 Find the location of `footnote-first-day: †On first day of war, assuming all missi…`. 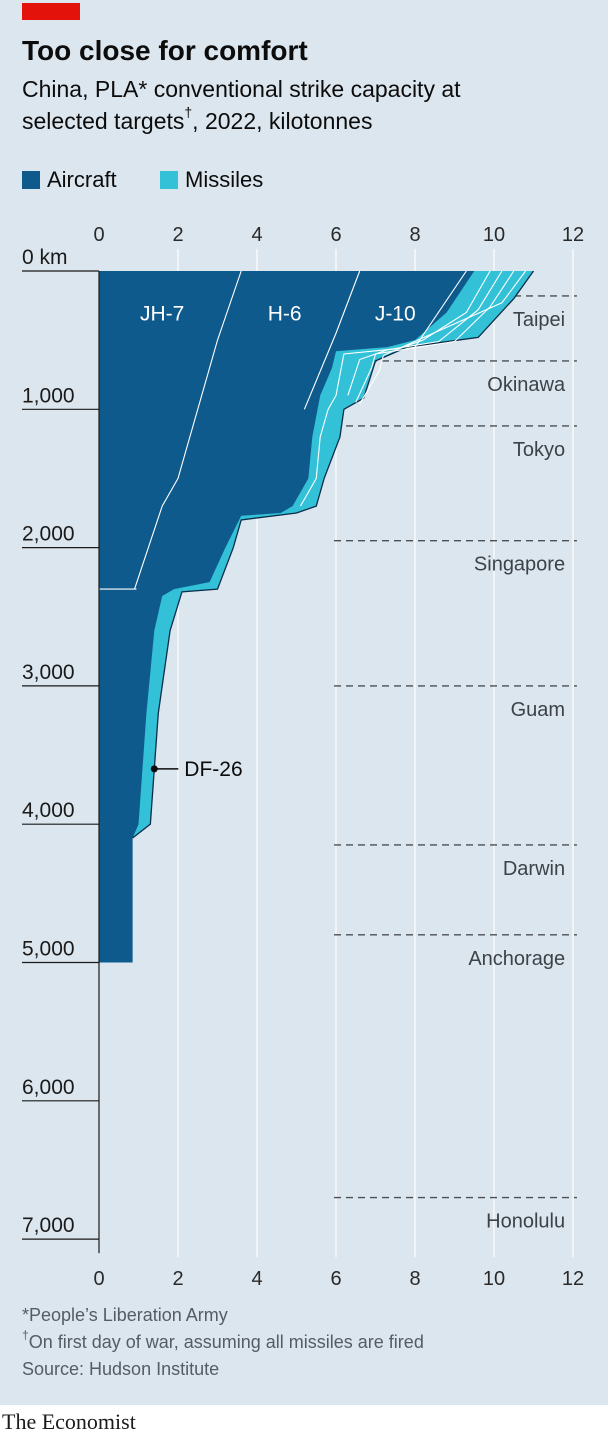

footnote-first-day: †On first day of war, assuming all missi… is located at coordinates (223, 1342).